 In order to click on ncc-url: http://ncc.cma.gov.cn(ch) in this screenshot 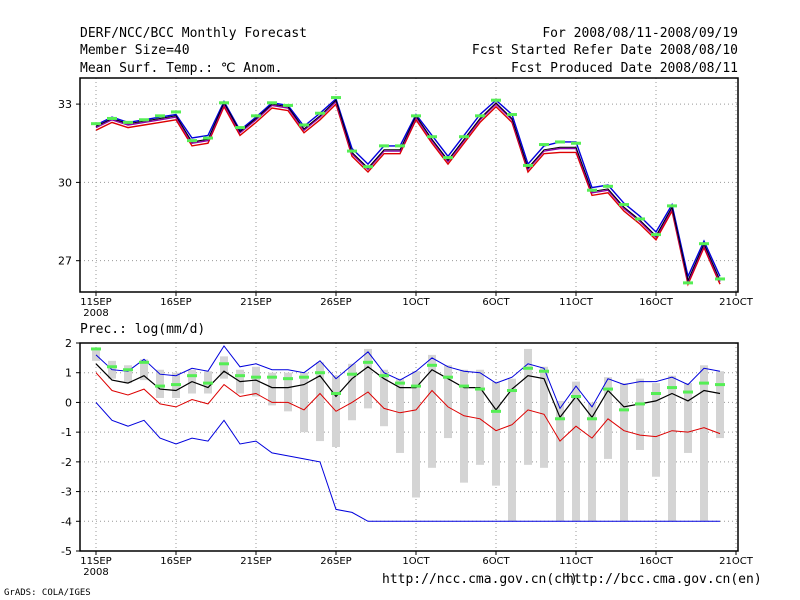, I will do `click(480, 579)`.